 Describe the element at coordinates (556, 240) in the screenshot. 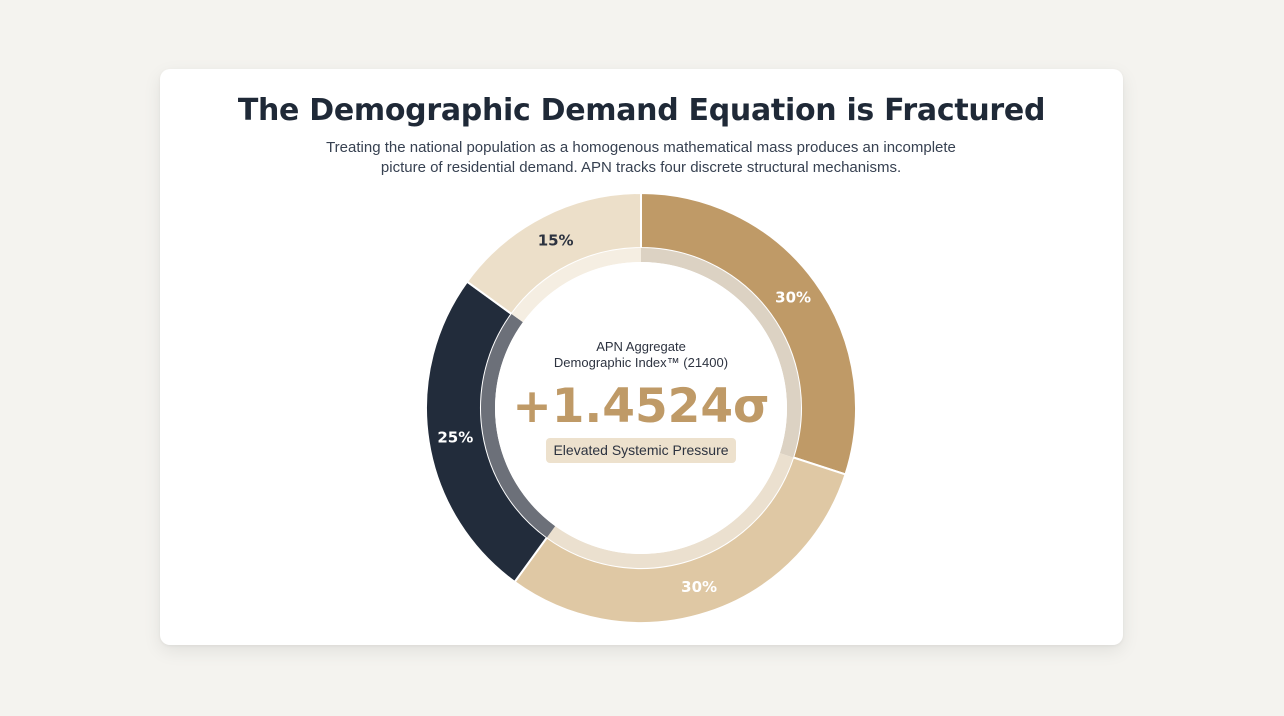

I see `slice-label-4: 15%` at that location.